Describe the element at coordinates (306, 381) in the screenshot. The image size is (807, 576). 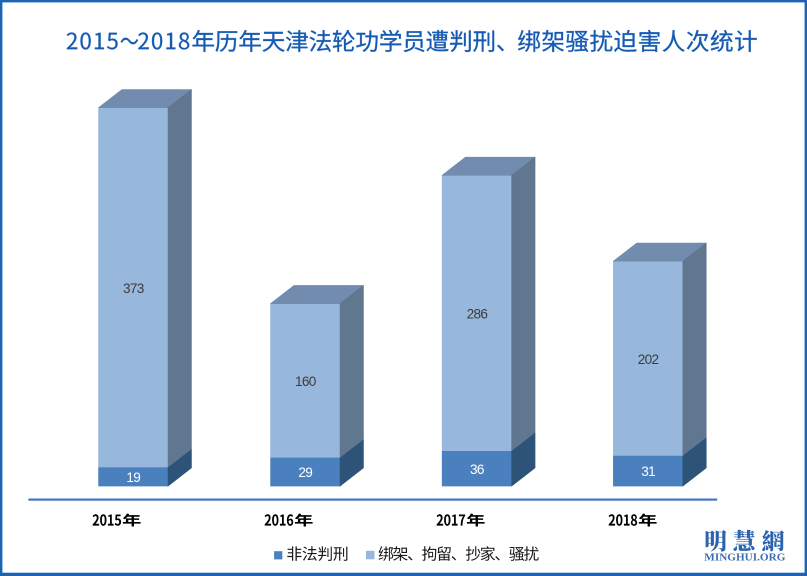
I see `svg-text: 160` at that location.